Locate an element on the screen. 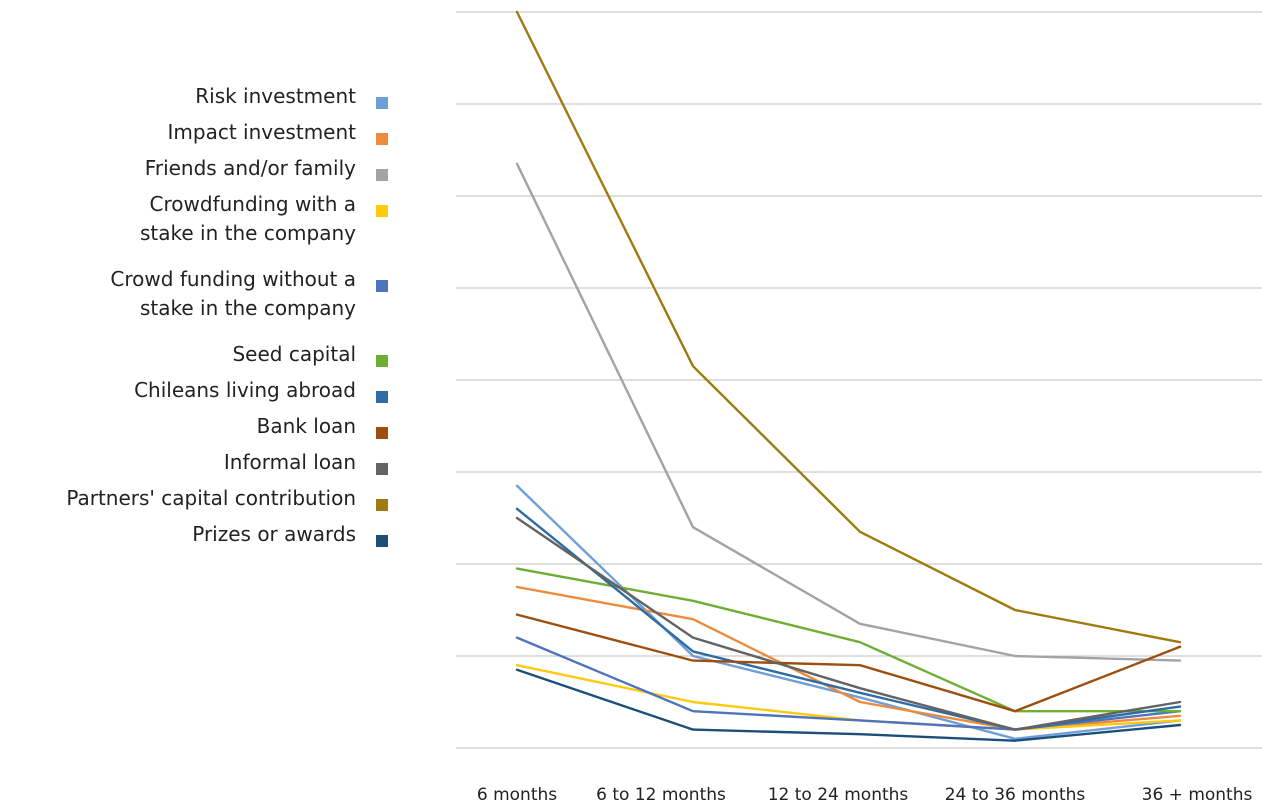  legend-label: Seed capital is located at coordinates (294, 354).